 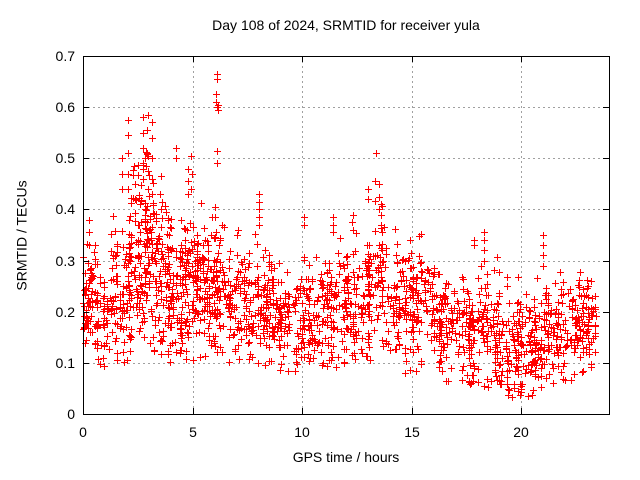 I want to click on x-tick-label: 0, so click(x=83, y=432).